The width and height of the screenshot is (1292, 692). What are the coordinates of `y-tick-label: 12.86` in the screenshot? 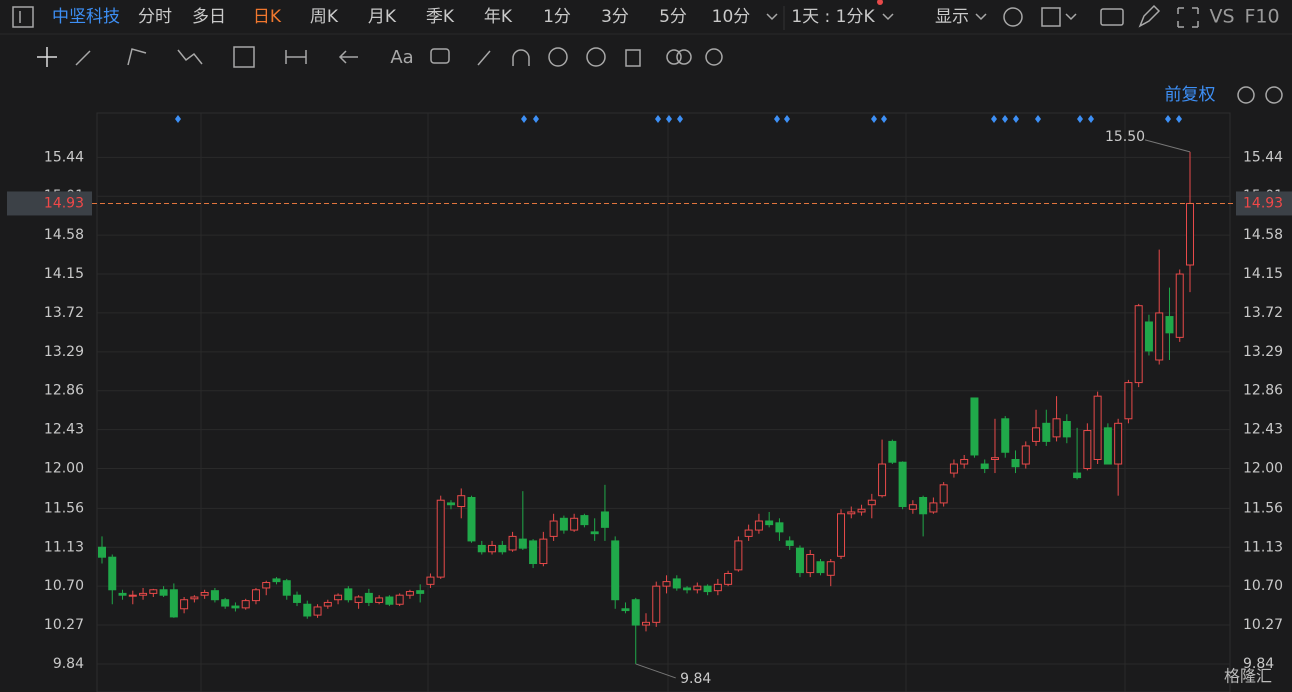 It's located at (64, 391).